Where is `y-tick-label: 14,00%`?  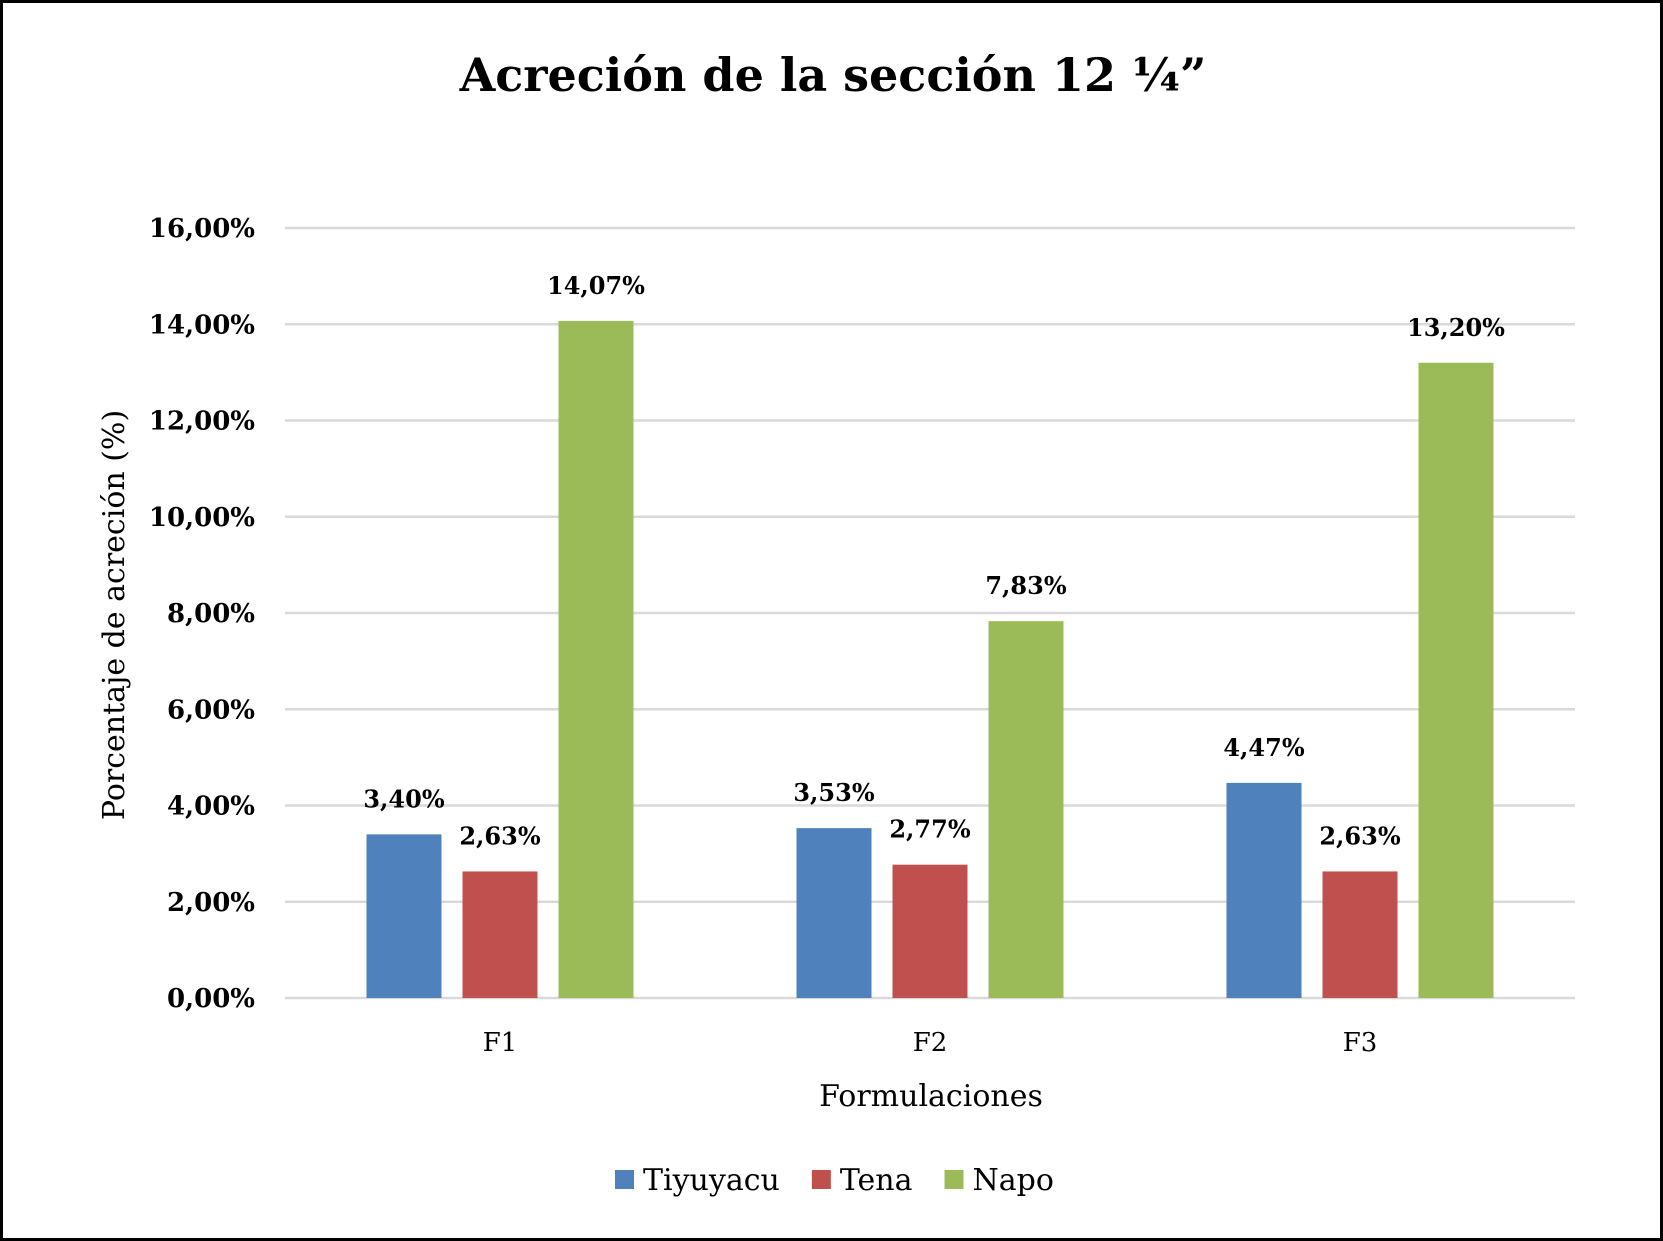
y-tick-label: 14,00% is located at coordinates (202, 325).